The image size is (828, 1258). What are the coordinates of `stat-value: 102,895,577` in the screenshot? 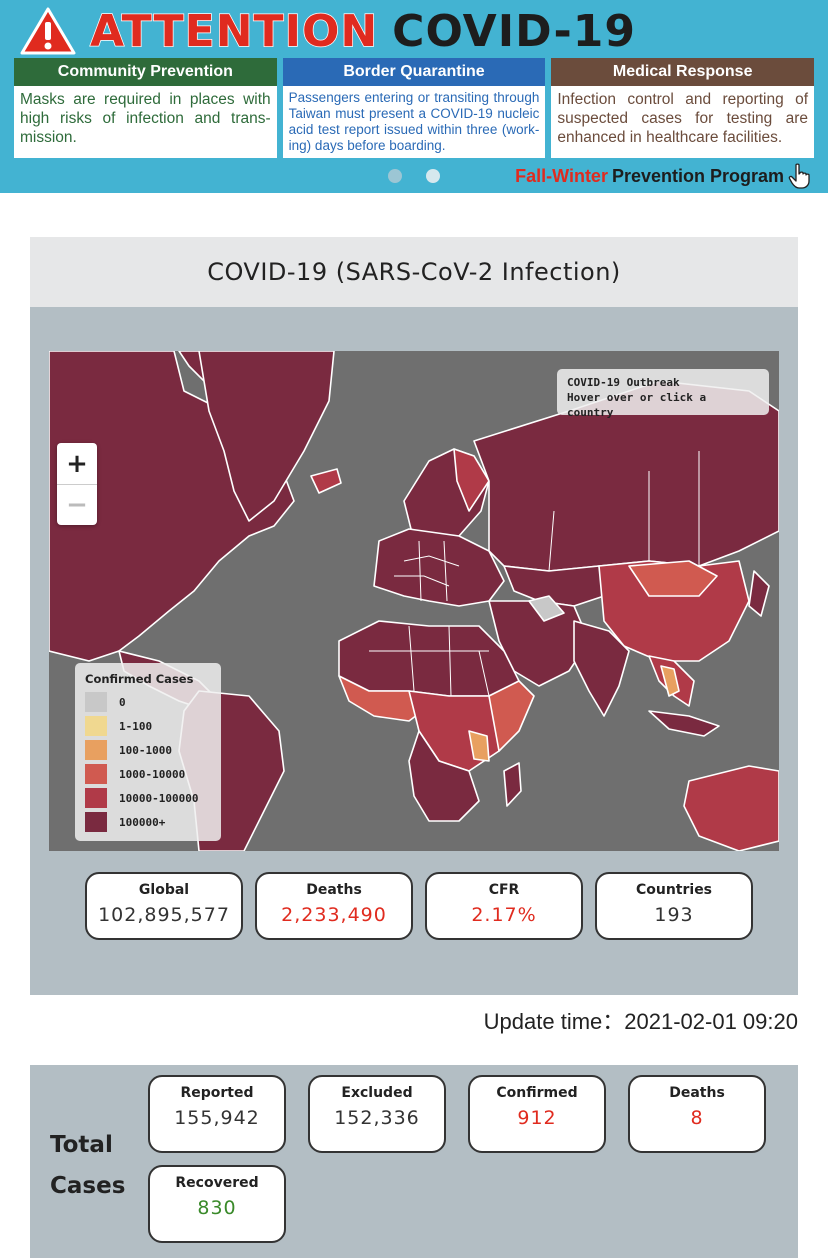 It's located at (164, 915).